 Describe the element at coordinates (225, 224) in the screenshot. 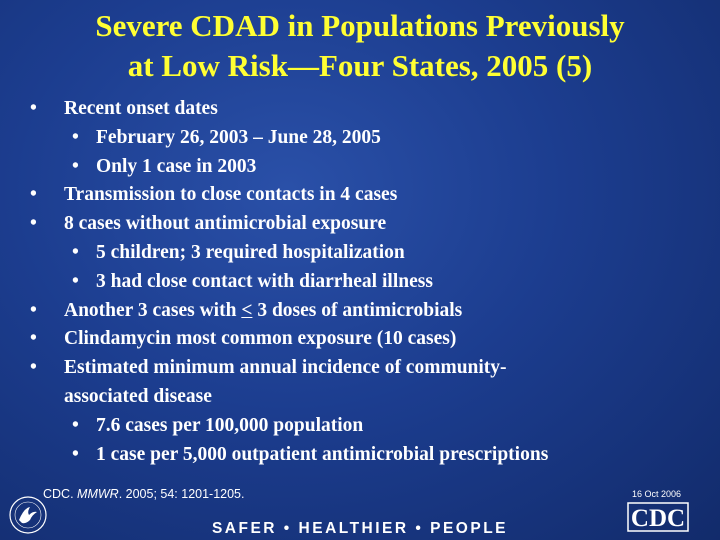

I see `bullet-text: 8 cases without antimicrobial exposure` at that location.